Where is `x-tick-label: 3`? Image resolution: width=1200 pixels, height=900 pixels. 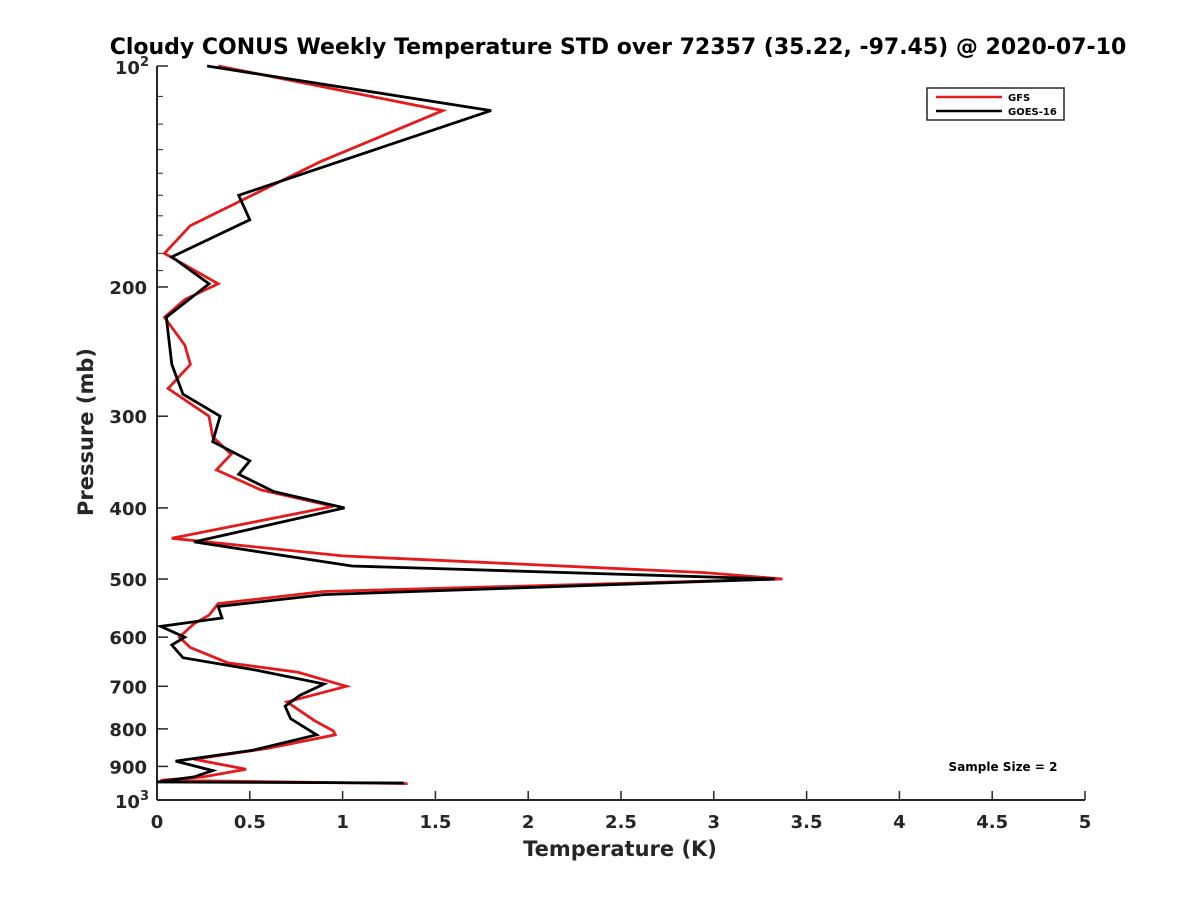 x-tick-label: 3 is located at coordinates (714, 822).